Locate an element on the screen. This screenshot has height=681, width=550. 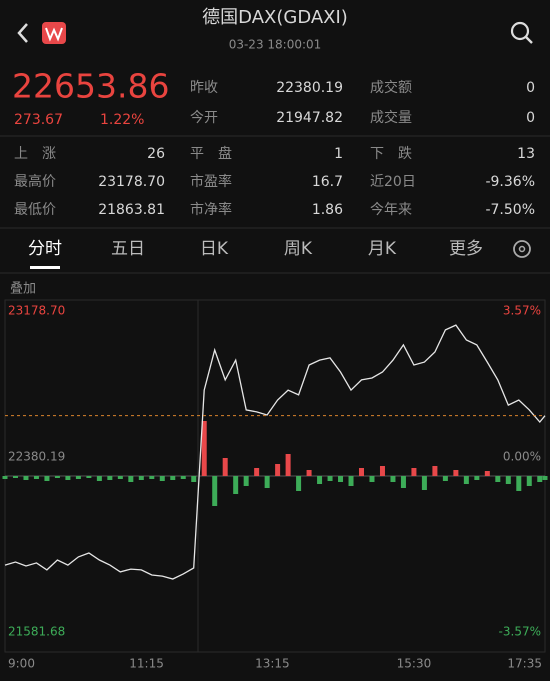
tab: 五日 is located at coordinates (128, 249).